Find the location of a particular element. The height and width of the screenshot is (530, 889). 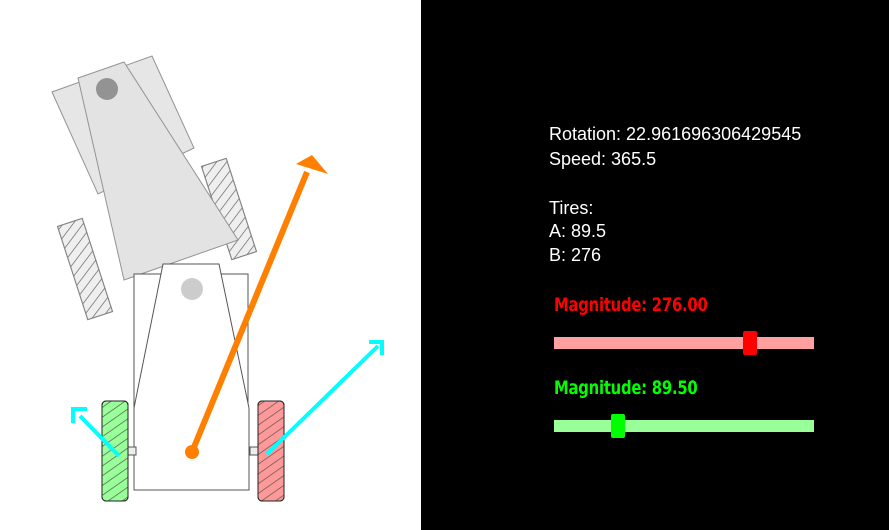

rotation-readout: Rotation: 22.961696306429545 is located at coordinates (675, 134).